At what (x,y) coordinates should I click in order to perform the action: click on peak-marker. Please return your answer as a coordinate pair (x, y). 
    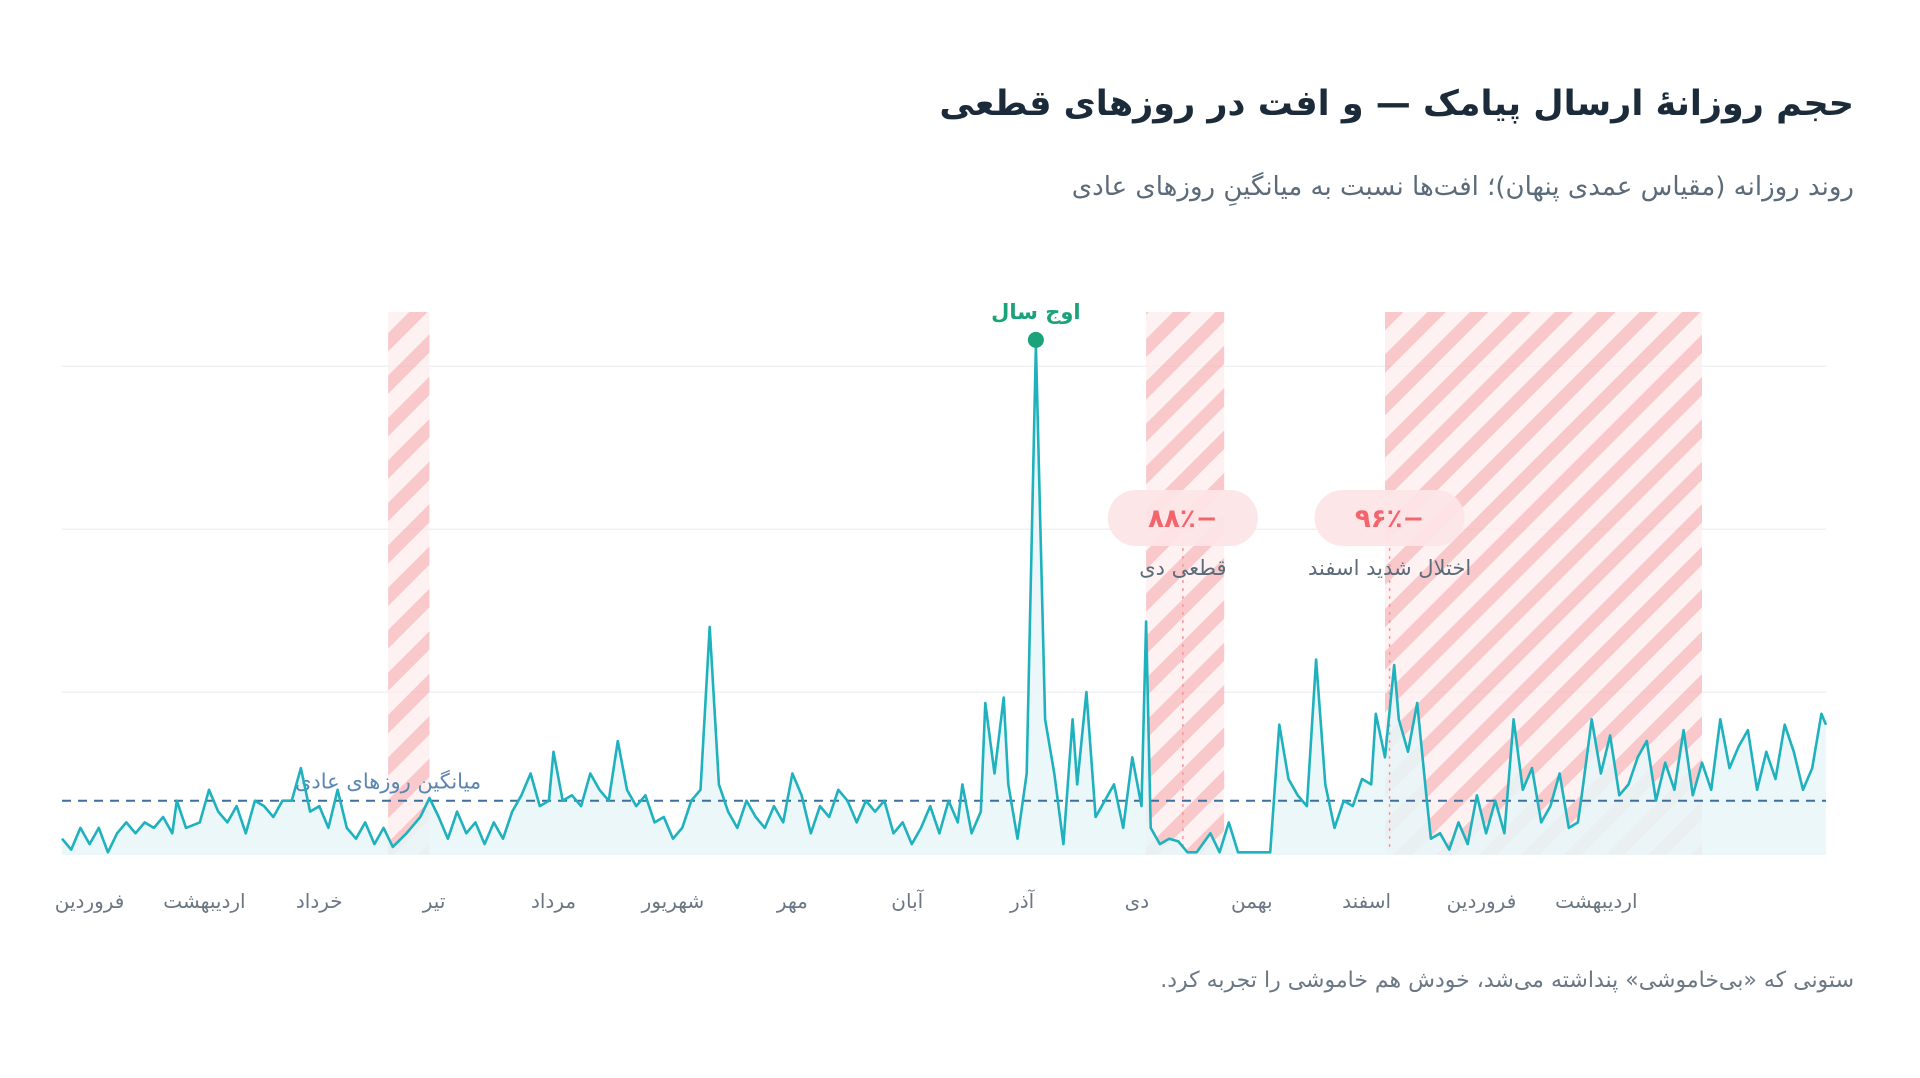
    Looking at the image, I should click on (1035, 339).